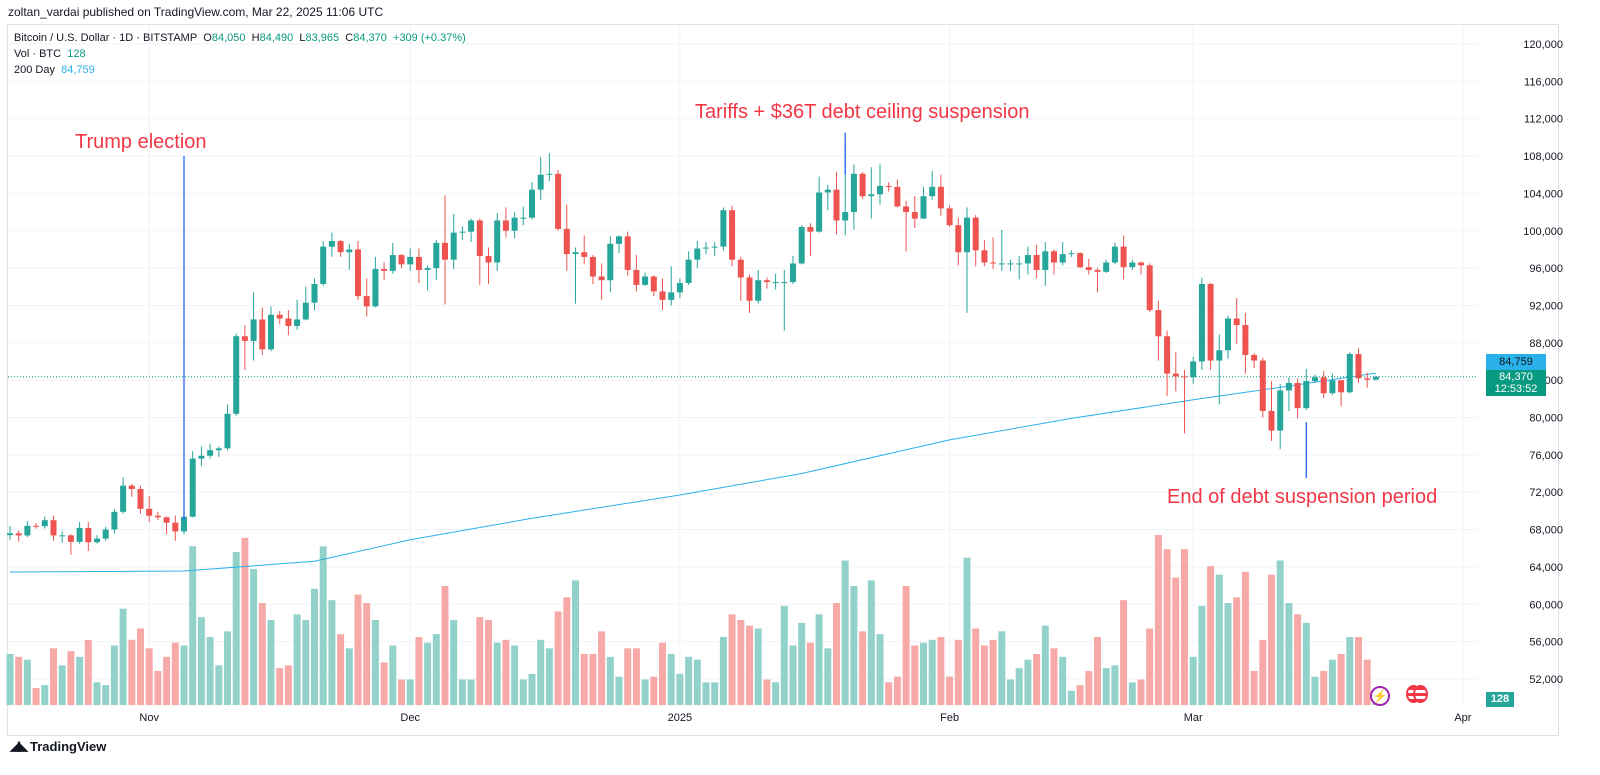  Describe the element at coordinates (141, 142) in the screenshot. I see `annotation-text: Trump election` at that location.